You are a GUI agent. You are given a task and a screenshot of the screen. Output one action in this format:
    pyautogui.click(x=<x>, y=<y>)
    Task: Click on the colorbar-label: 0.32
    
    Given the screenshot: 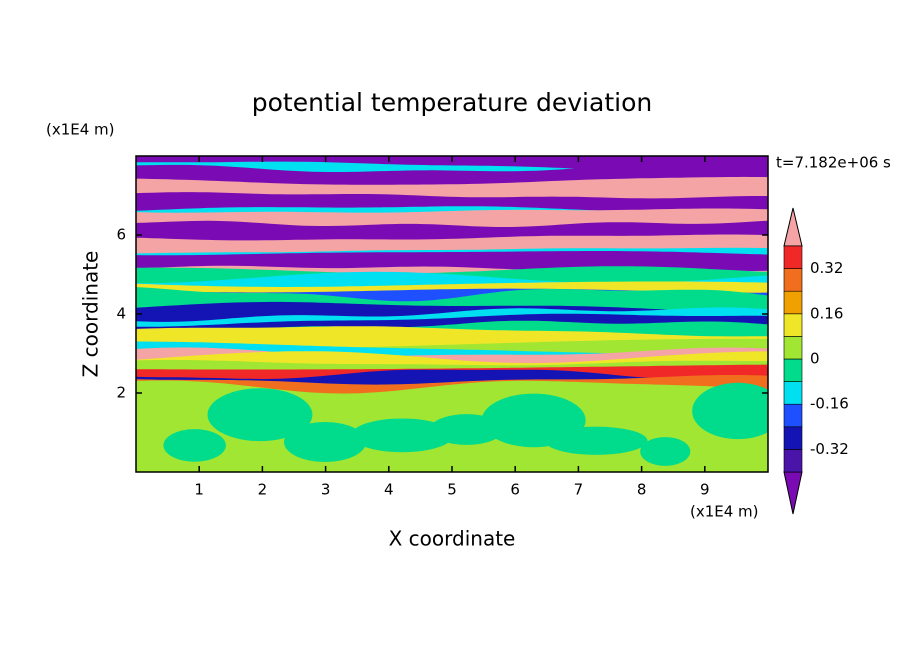 What is the action you would take?
    pyautogui.click(x=826, y=268)
    